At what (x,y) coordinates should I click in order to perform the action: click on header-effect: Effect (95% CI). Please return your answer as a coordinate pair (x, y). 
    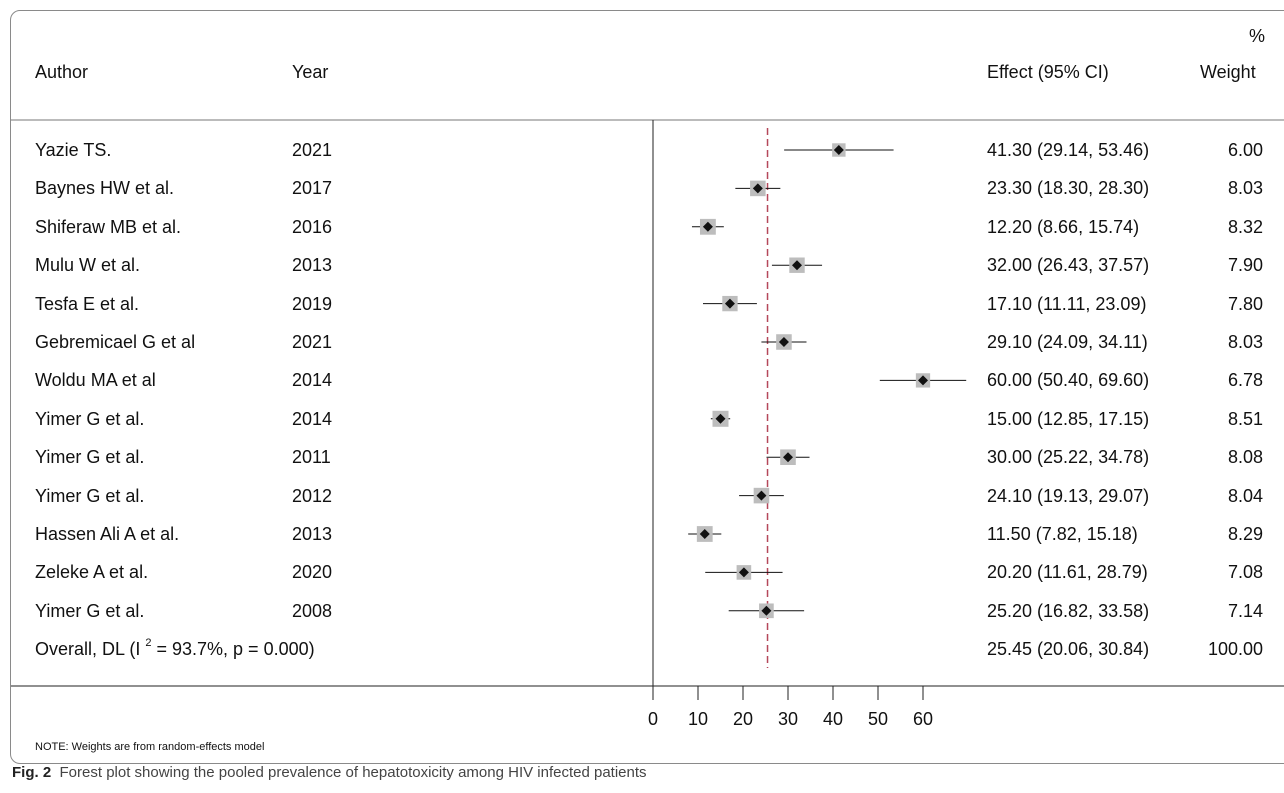
    Looking at the image, I should click on (1048, 72).